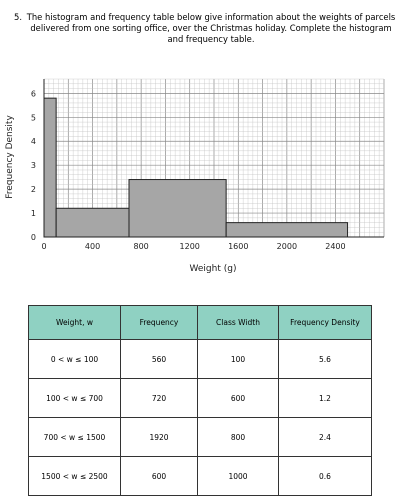  What do you see at coordinates (238, 359) in the screenshot?
I see `table-cell: 100` at bounding box center [238, 359].